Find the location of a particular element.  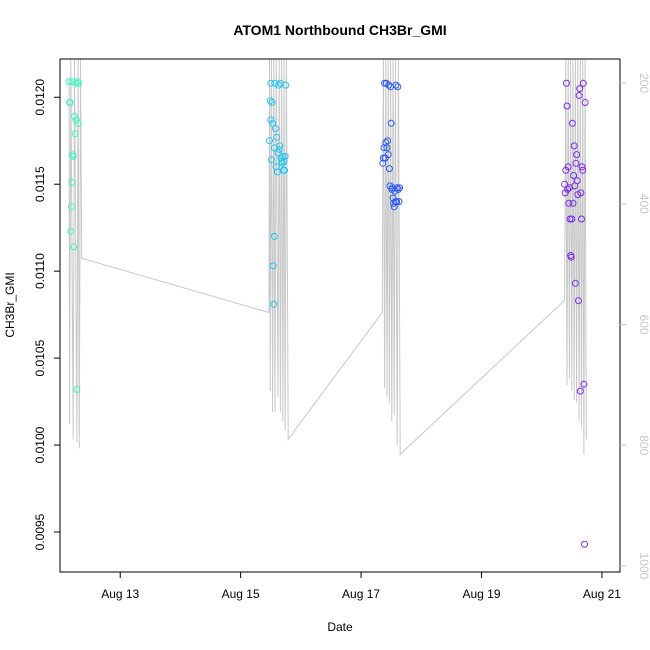

y-tick-label: 0.0110 is located at coordinates (40, 271).